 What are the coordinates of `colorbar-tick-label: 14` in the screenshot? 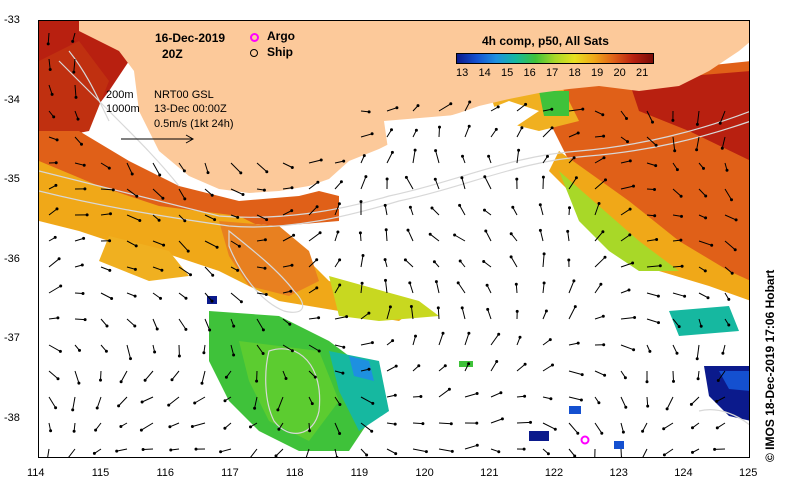 It's located at (484, 73).